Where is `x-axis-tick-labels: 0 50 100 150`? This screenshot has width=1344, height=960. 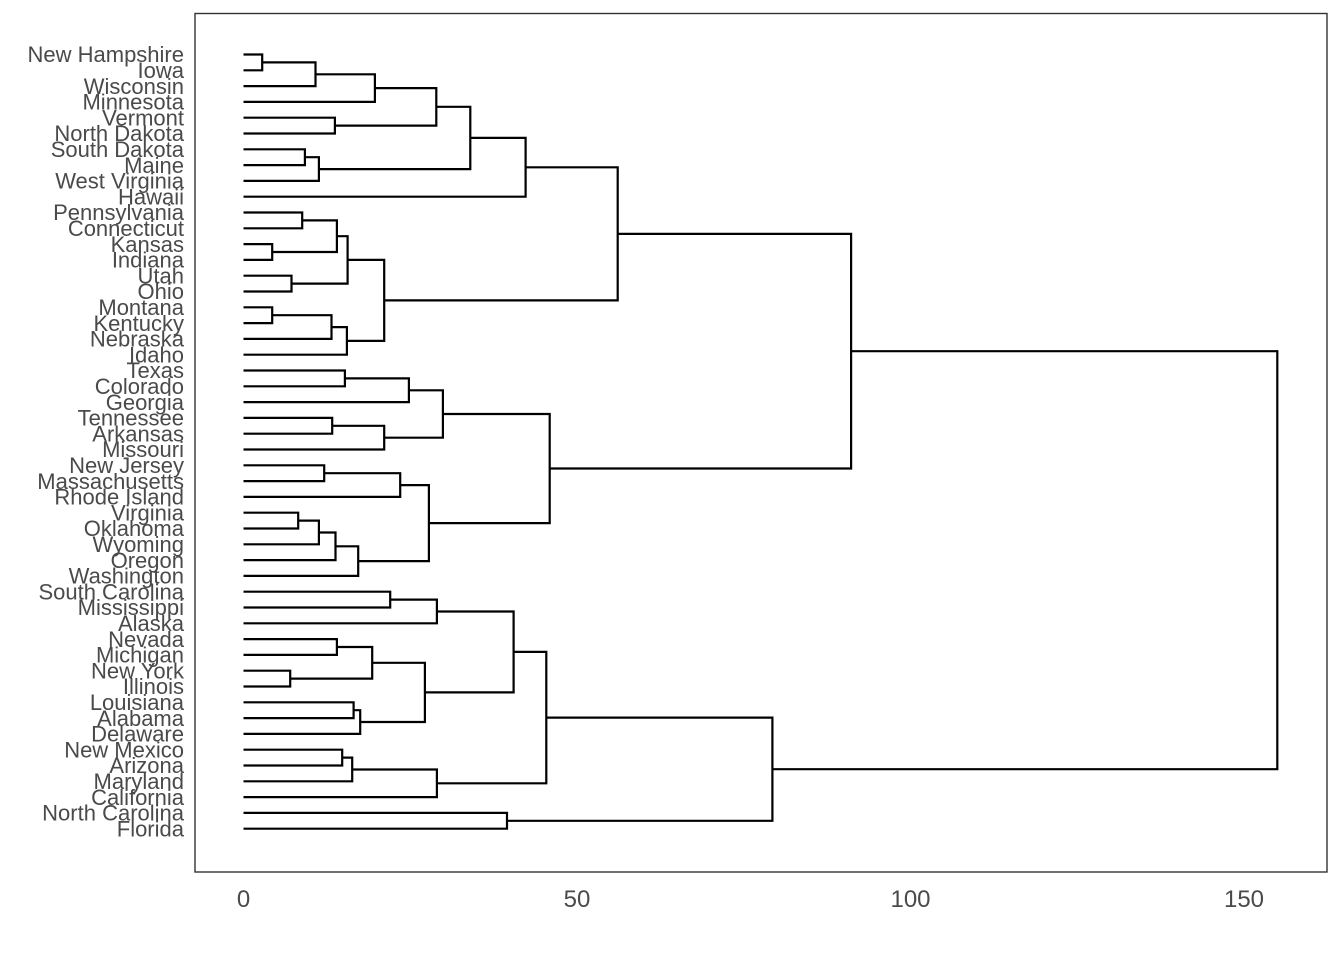 x-axis-tick-labels: 0 50 100 150 is located at coordinates (750, 899).